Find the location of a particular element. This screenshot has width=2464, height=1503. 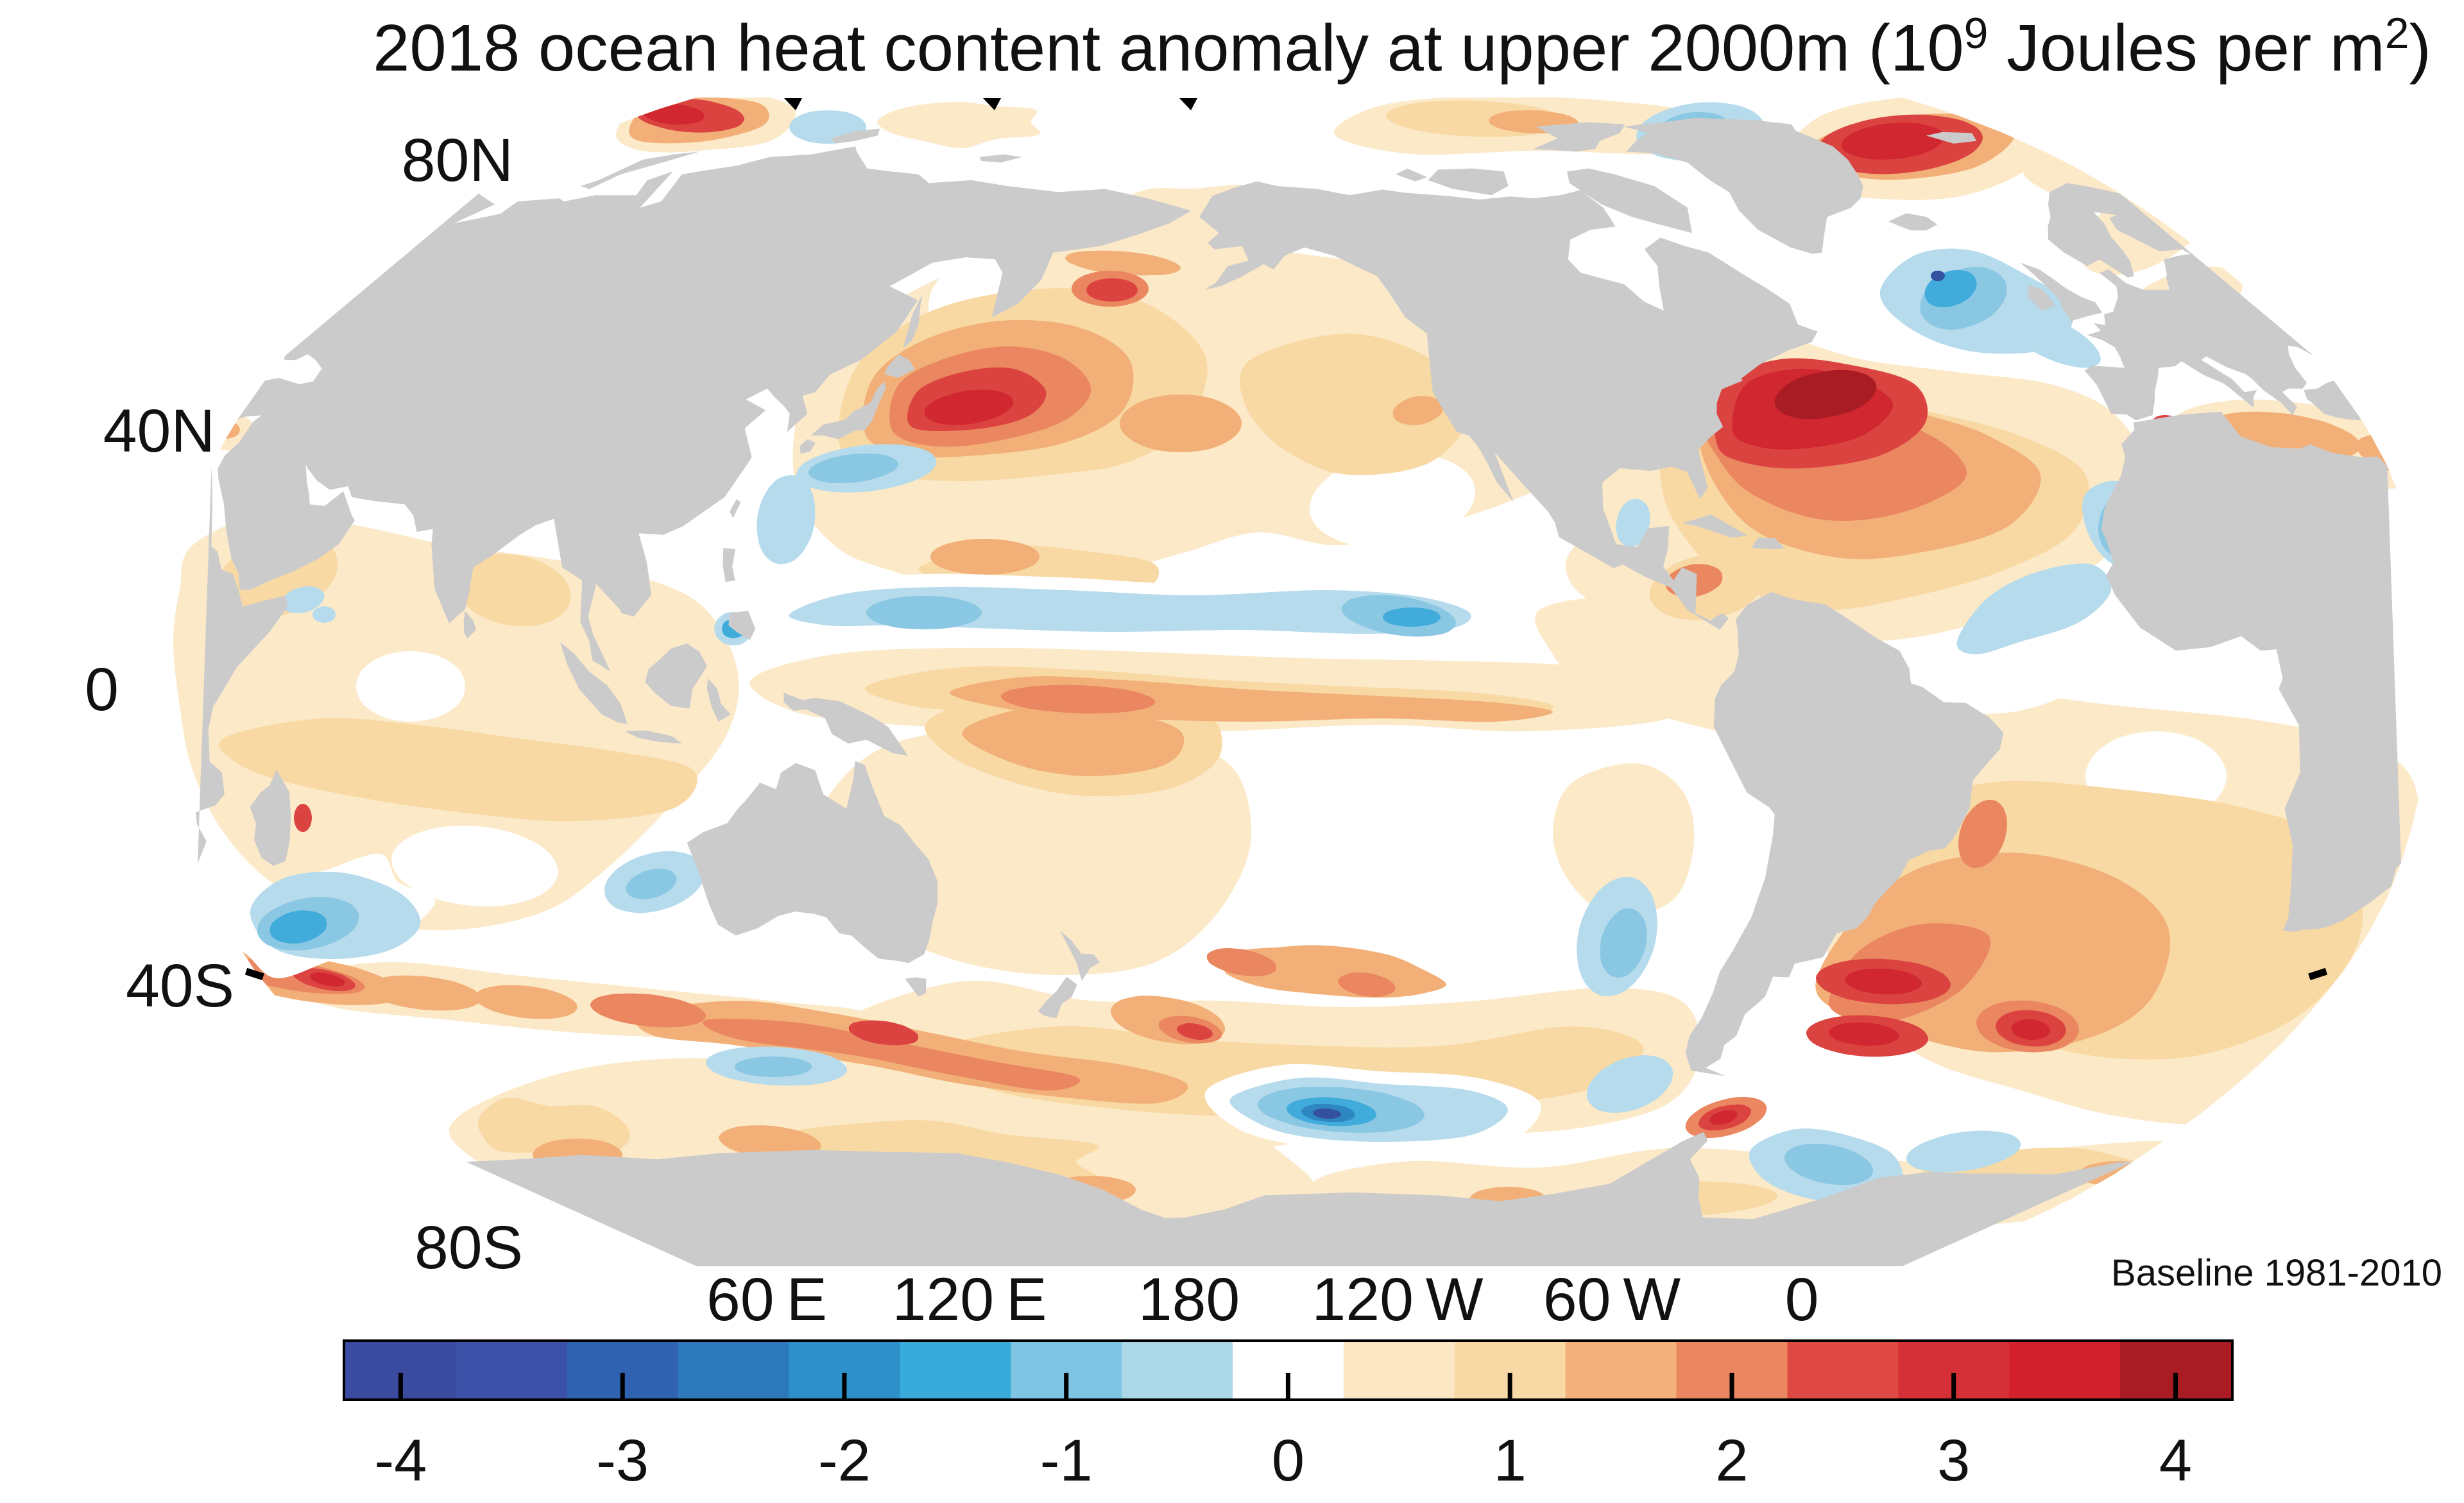

svg-text: -2 is located at coordinates (845, 1460).